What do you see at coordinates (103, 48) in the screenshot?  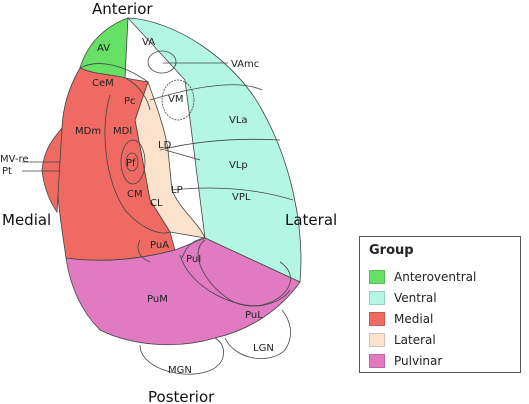 I see `label-av: AV` at bounding box center [103, 48].